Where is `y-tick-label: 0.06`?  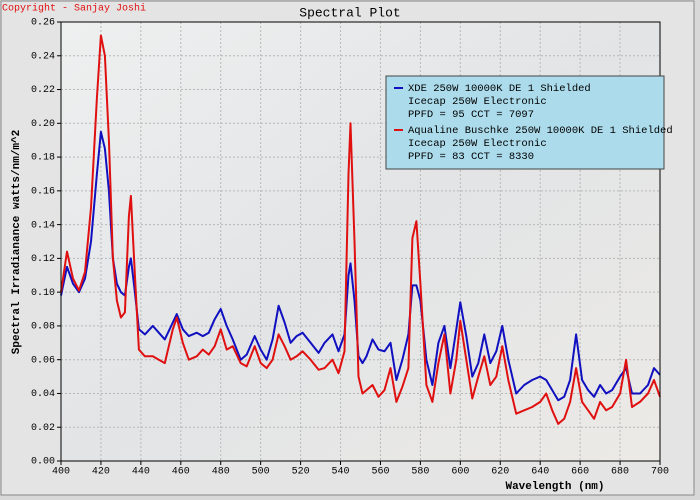 y-tick-label: 0.06 is located at coordinates (43, 360).